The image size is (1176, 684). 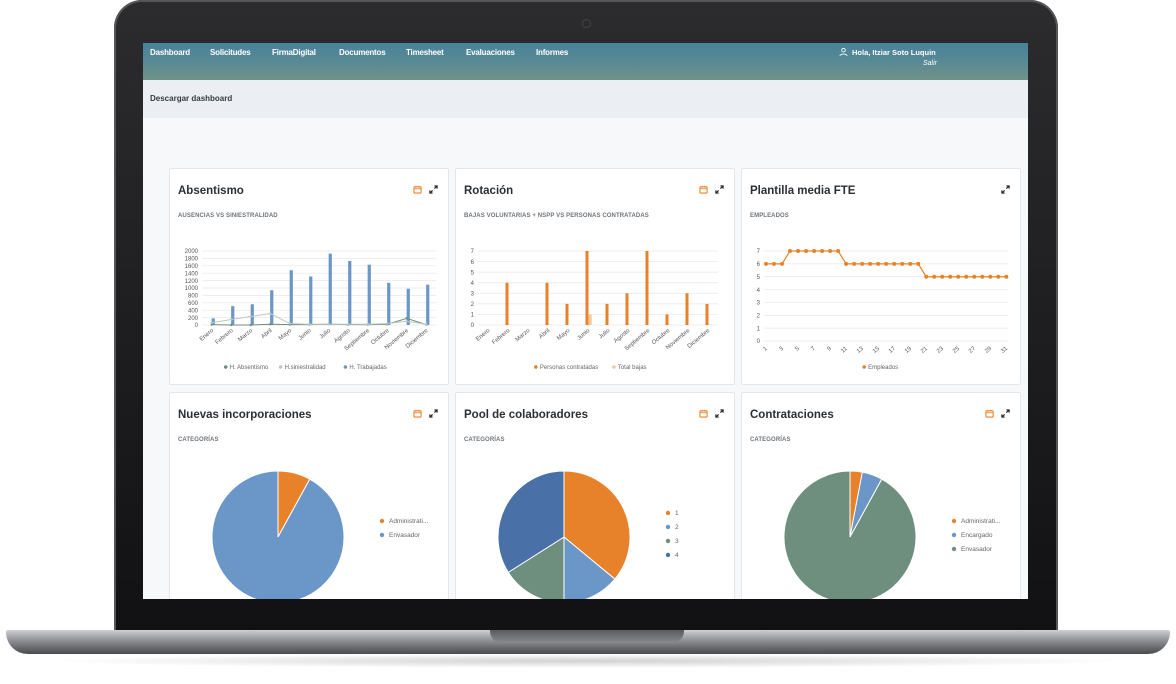 What do you see at coordinates (192, 289) in the screenshot?
I see `y-tick-label: 1000` at bounding box center [192, 289].